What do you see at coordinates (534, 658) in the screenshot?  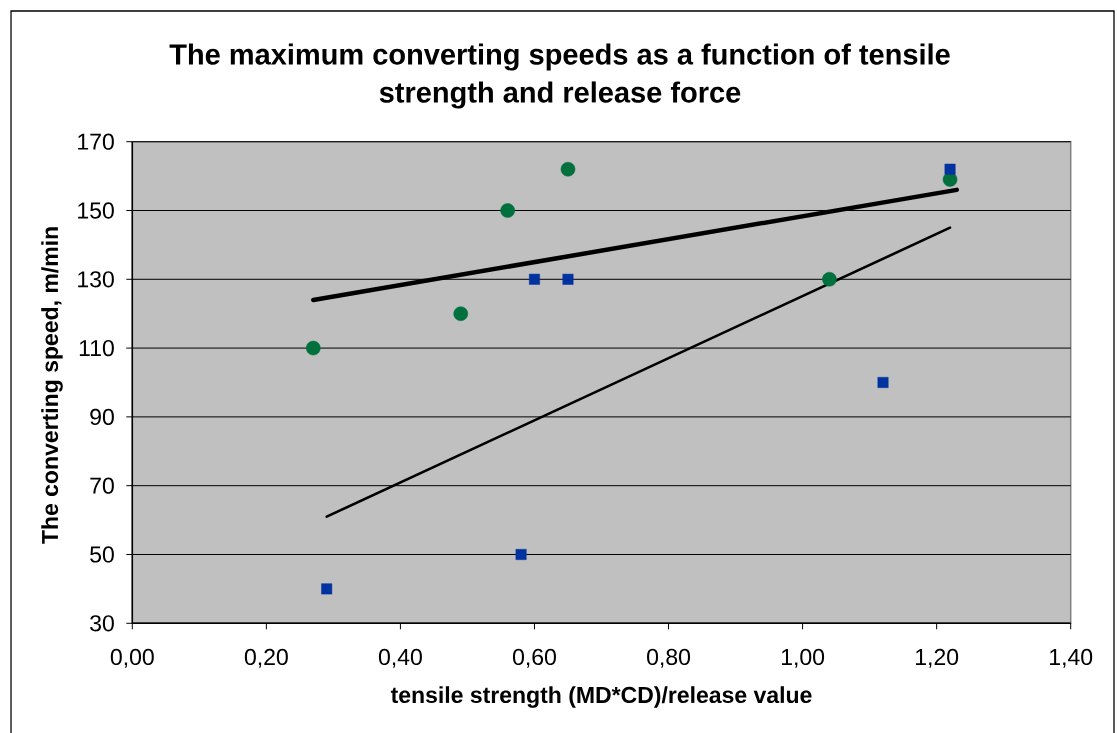 I see `x-tick-label: 0,60` at bounding box center [534, 658].